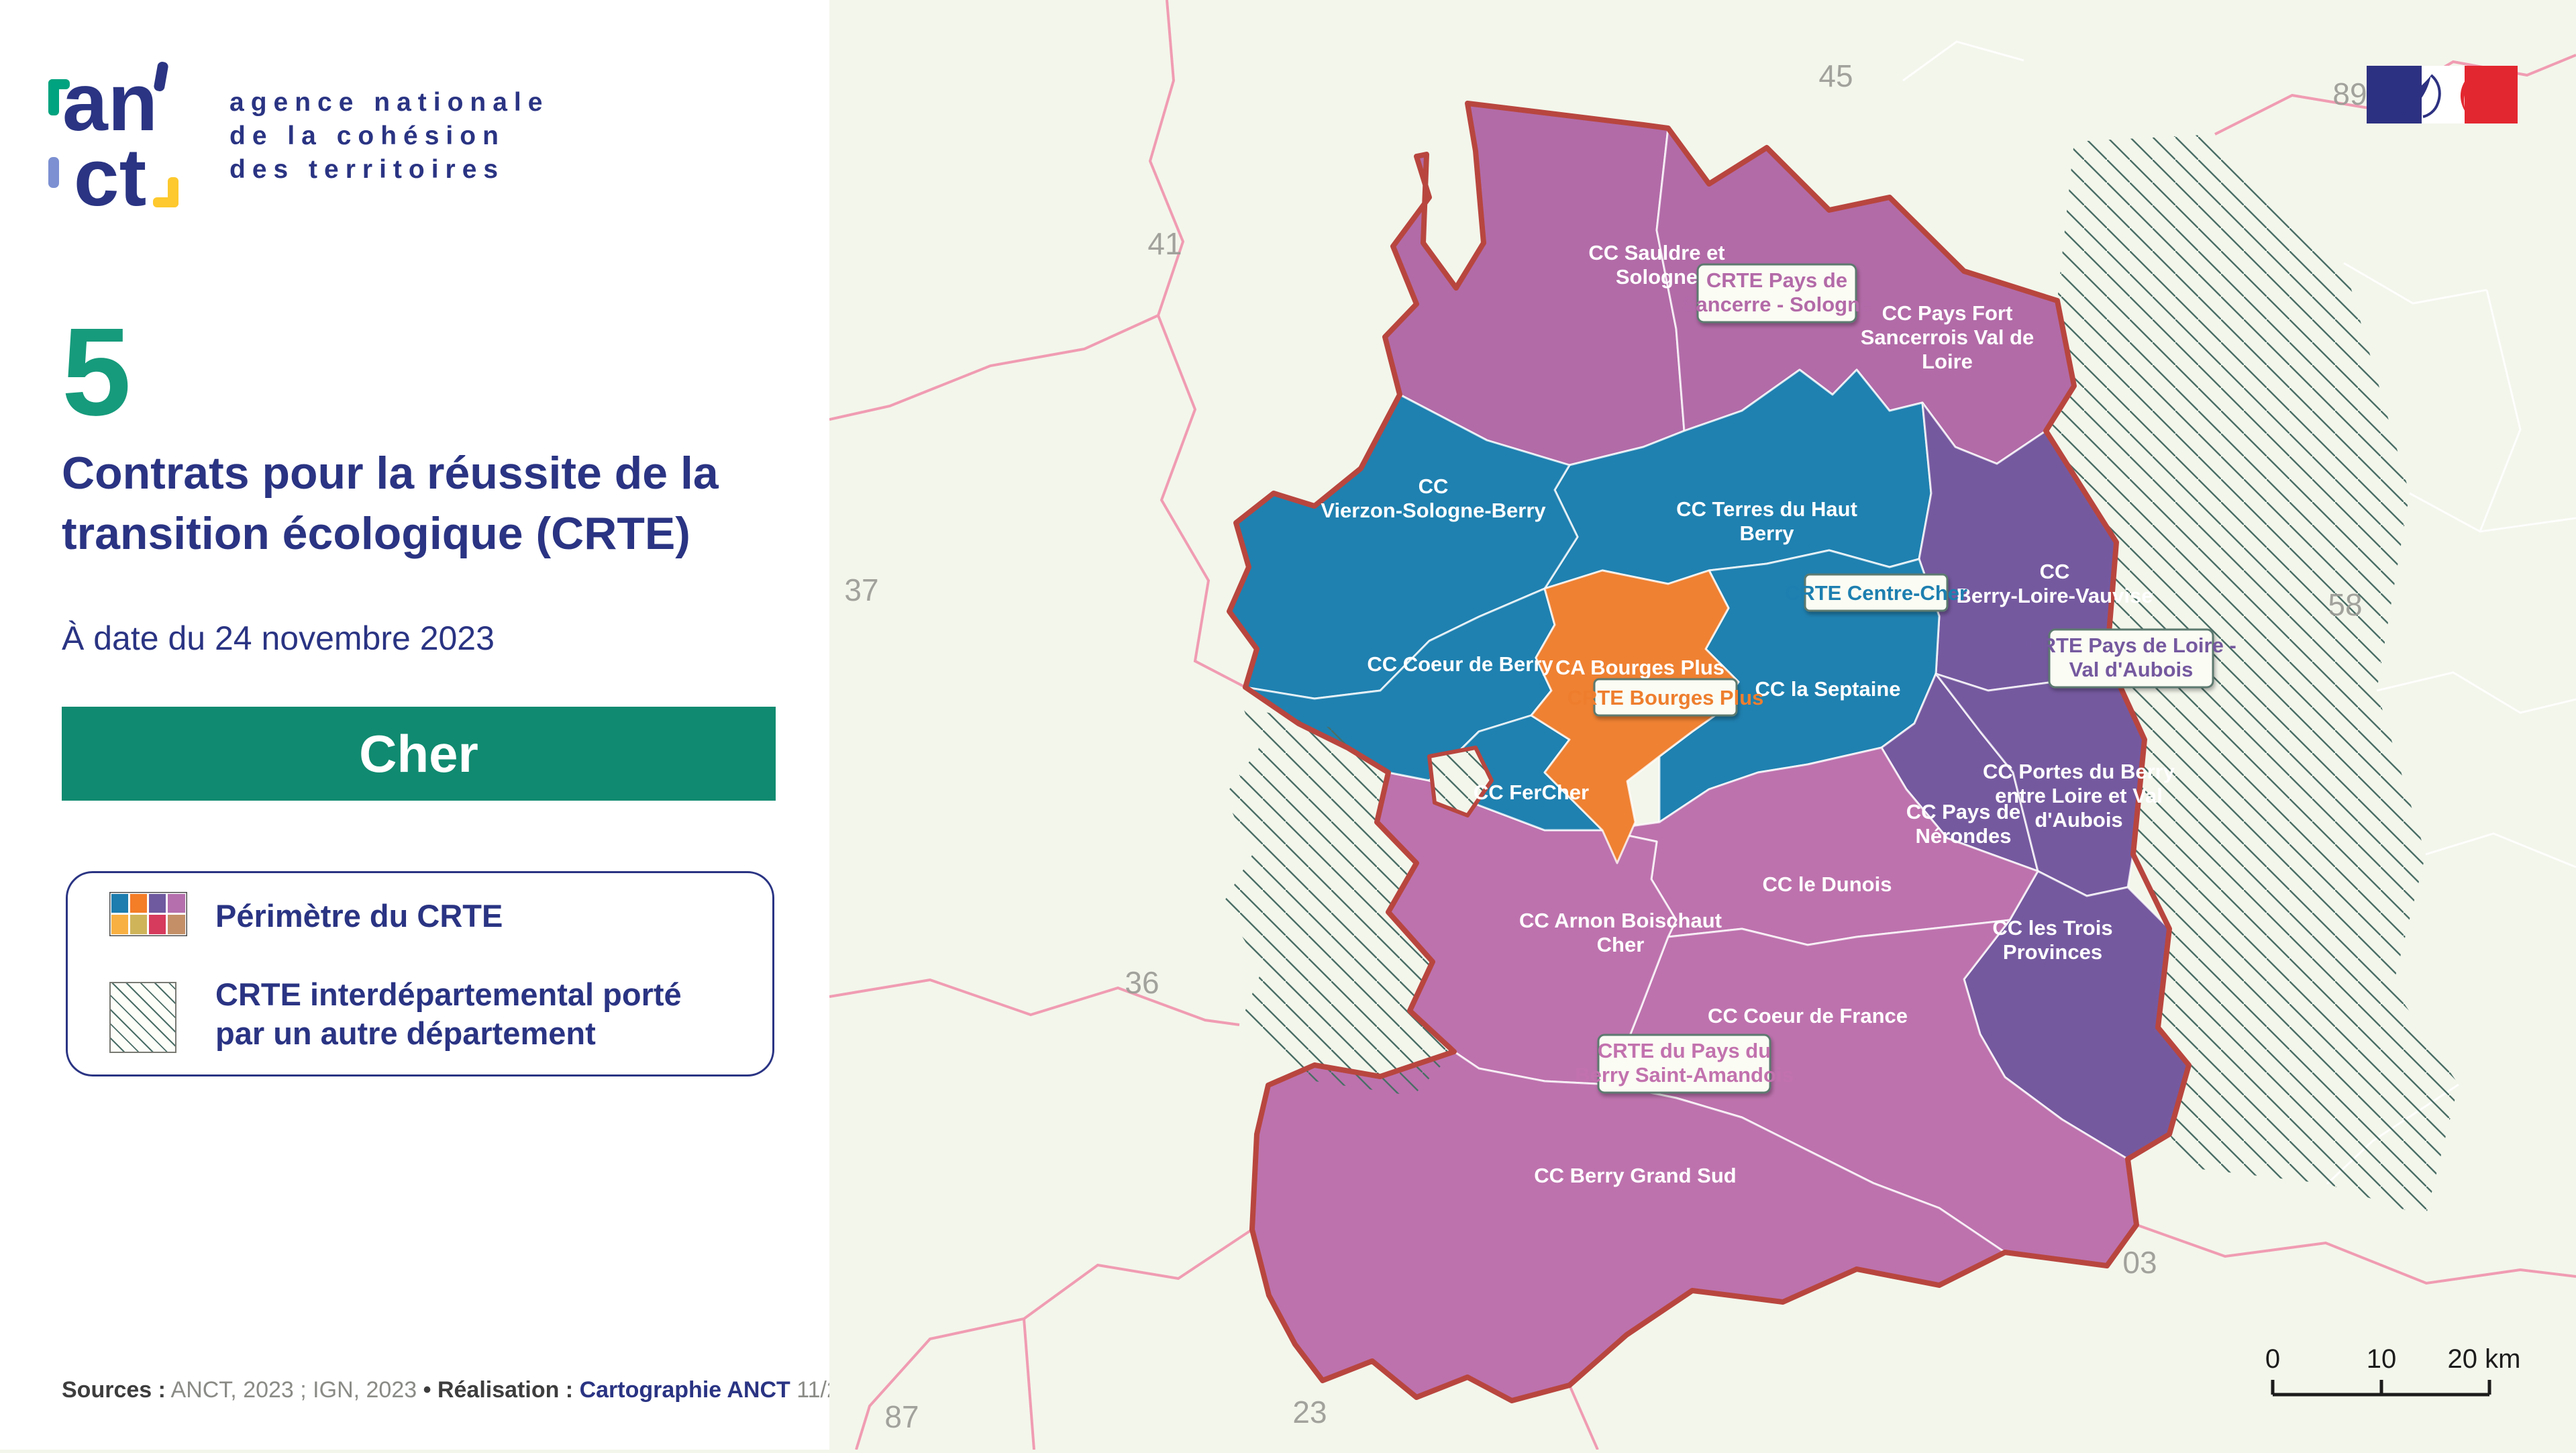  What do you see at coordinates (142, 1017) in the screenshot?
I see `hatch-swatch` at bounding box center [142, 1017].